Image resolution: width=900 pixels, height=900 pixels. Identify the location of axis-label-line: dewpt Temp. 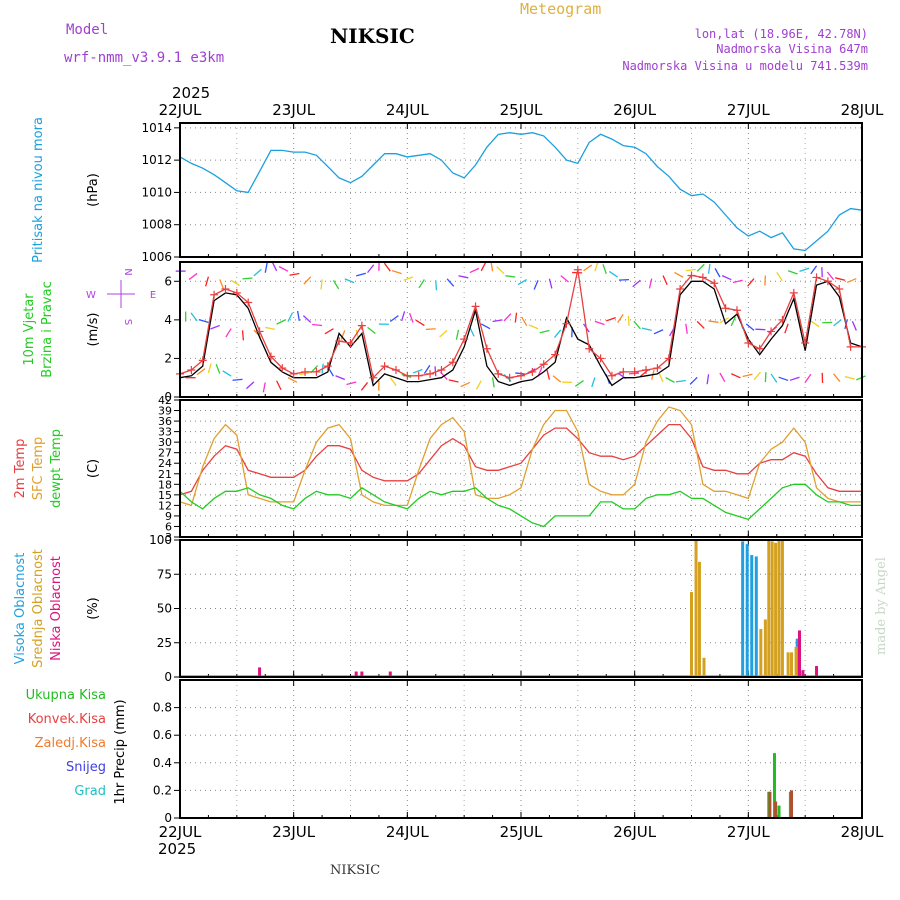
(56, 468).